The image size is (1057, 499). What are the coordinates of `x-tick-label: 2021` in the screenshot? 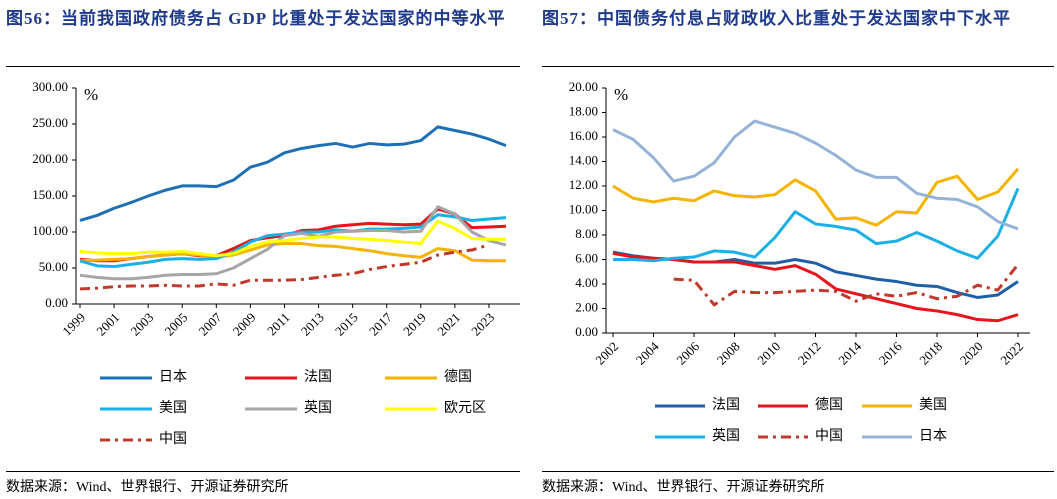 It's located at (448, 324).